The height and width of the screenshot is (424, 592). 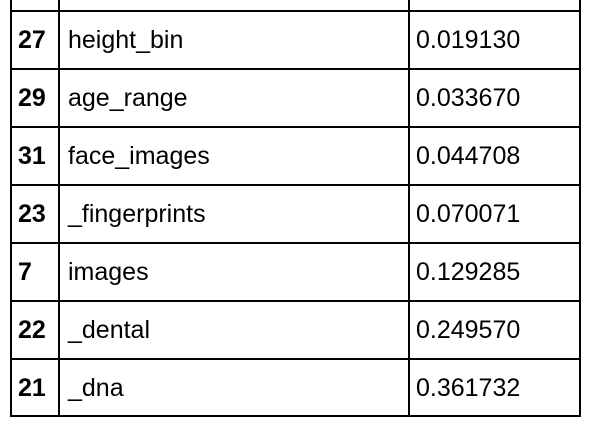 I want to click on row-index: 23, so click(x=32, y=214).